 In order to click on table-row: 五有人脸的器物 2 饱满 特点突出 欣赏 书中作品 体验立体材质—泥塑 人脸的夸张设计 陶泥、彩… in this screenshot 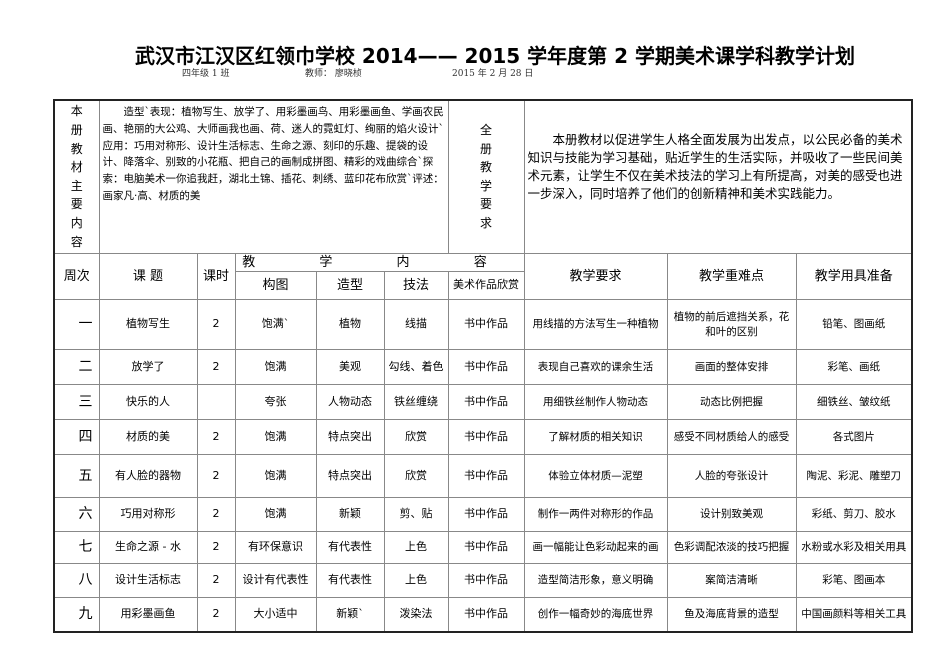, I will do `click(483, 476)`.